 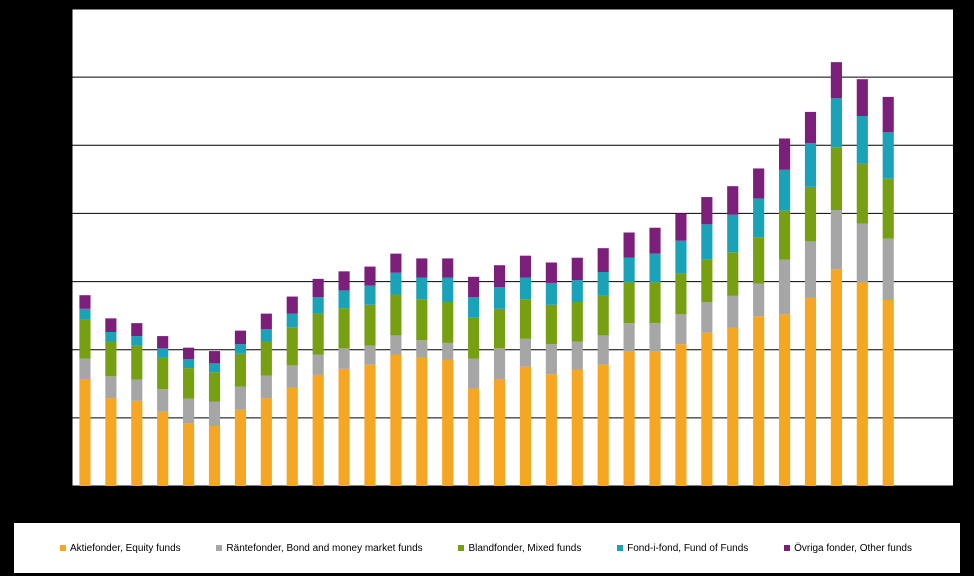 I want to click on legend-item: Fond-i-fond, Fund of Funds, so click(x=682, y=548).